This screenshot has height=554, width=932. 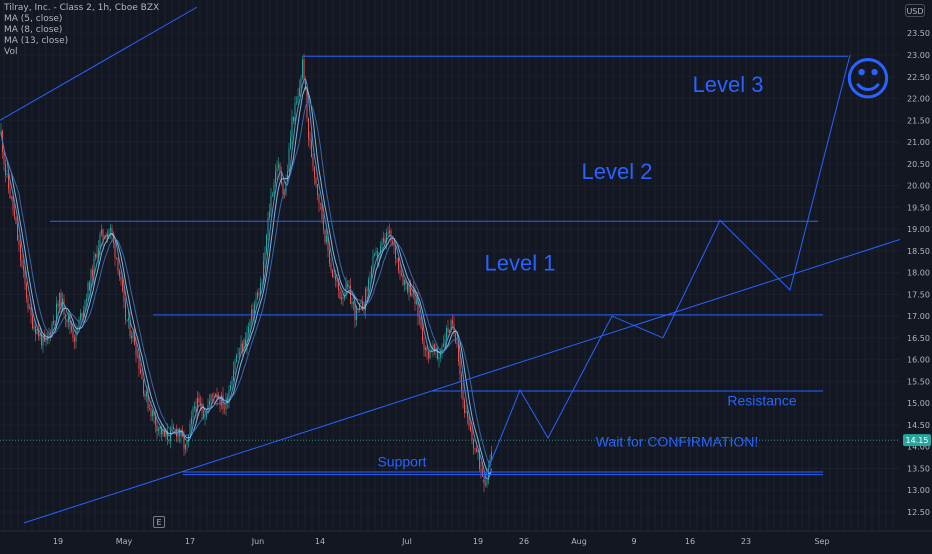 I want to click on ma-13-indicator: MA (13, close), so click(x=36, y=41).